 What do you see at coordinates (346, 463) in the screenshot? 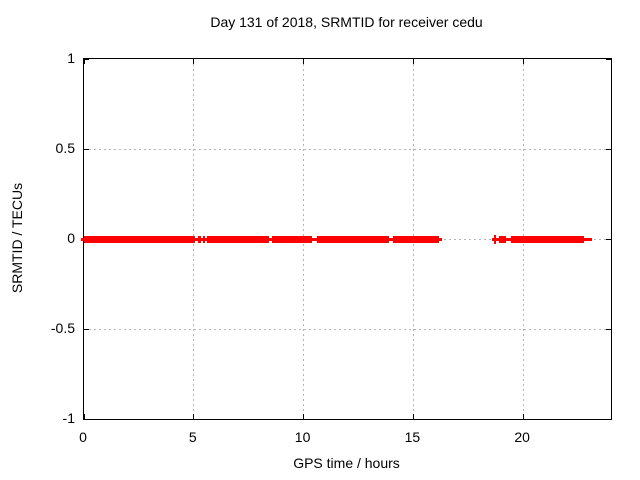
I see `x-axis-label: GPS time / hours` at bounding box center [346, 463].